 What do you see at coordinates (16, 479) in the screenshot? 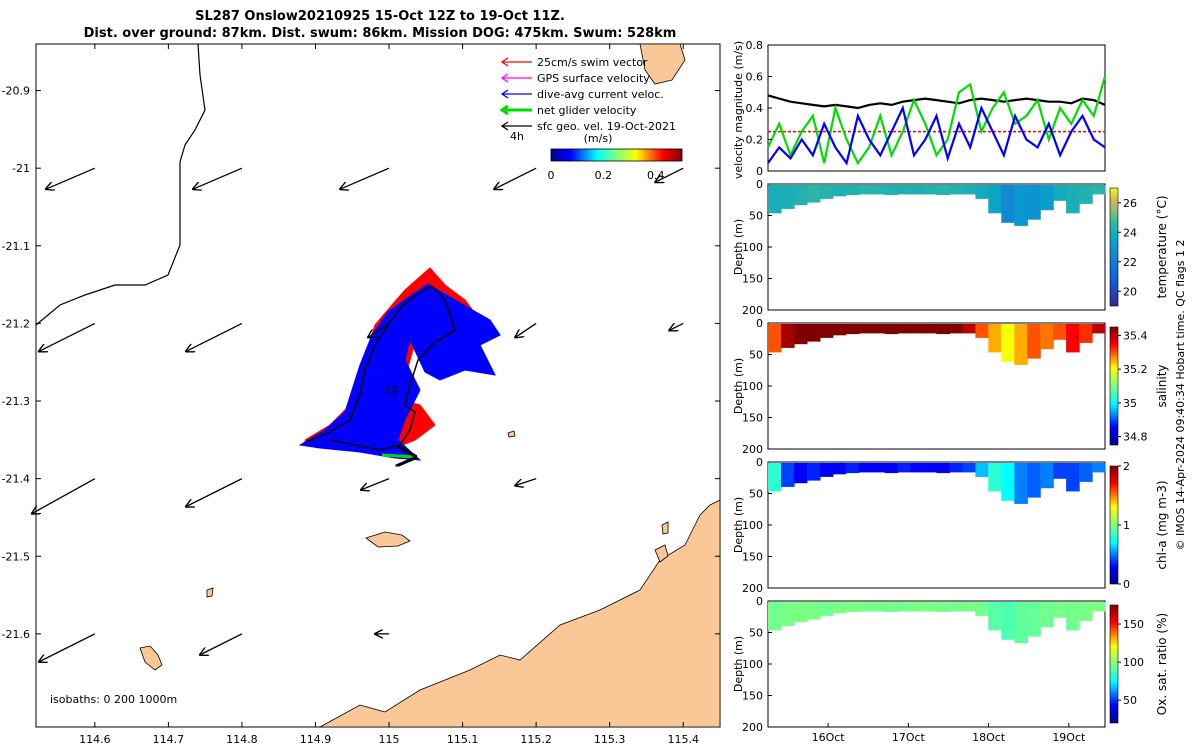
I see `map-y-tick-label: -21.4` at bounding box center [16, 479].